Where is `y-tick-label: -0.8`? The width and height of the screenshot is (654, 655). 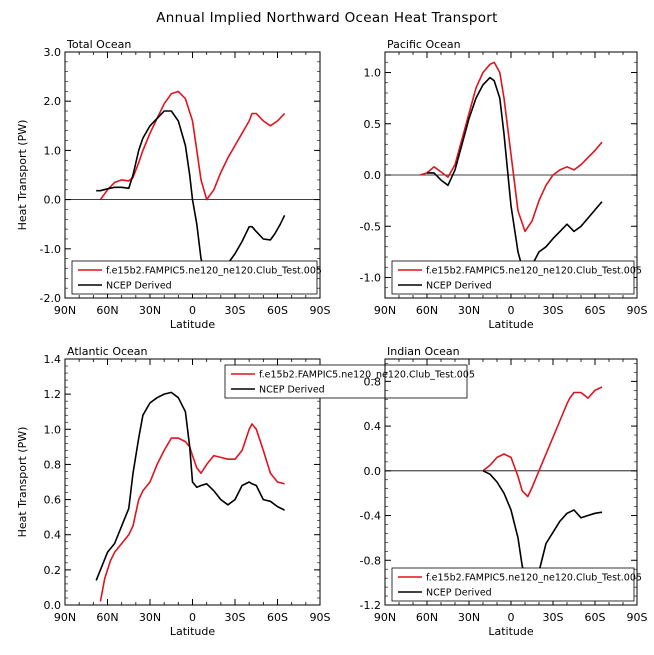
y-tick-label: -0.8 is located at coordinates (370, 560).